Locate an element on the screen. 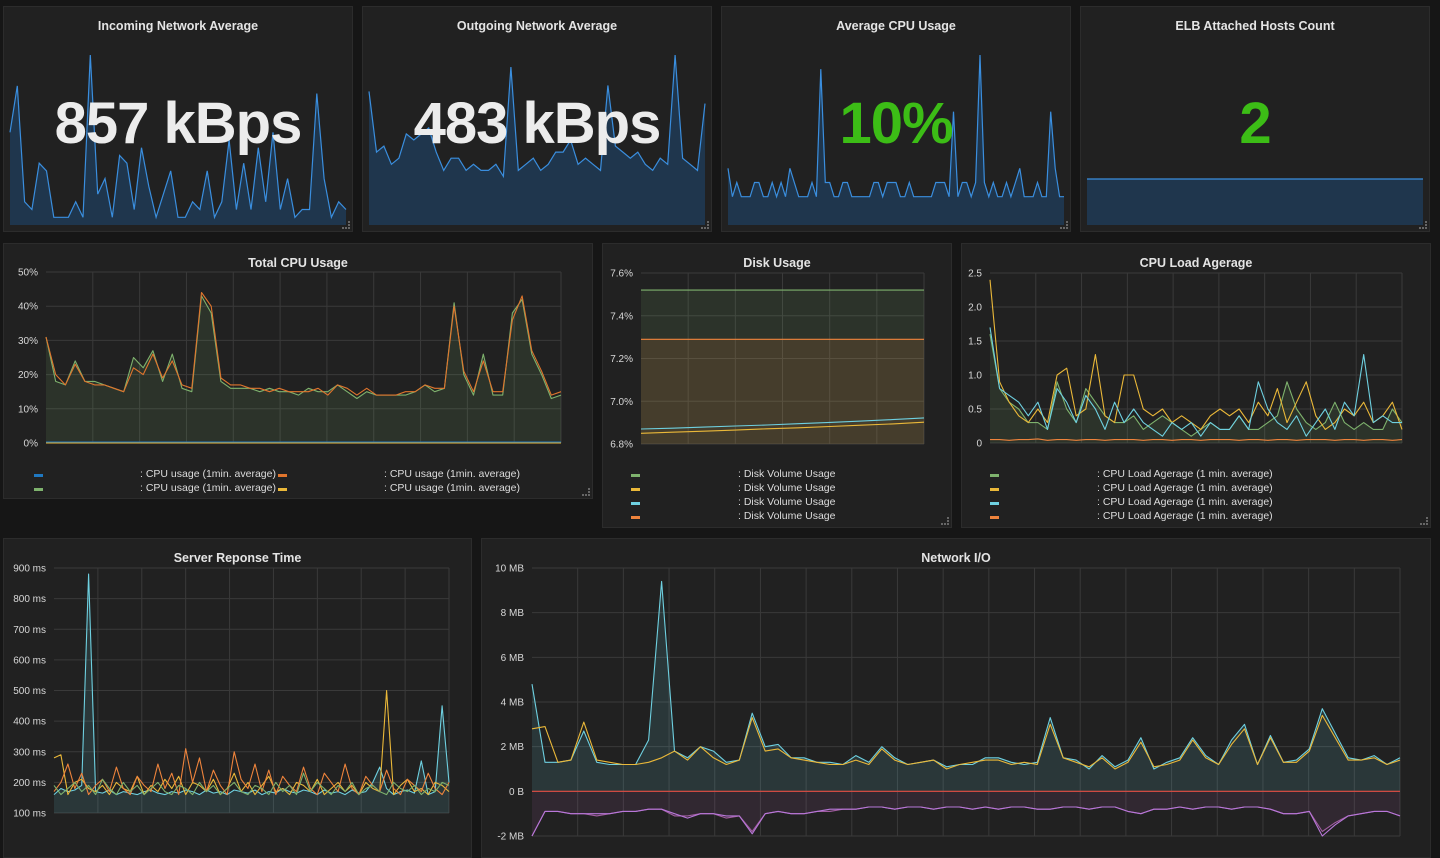  total-cpu-chart: 0% 10% 20% 30% 40% 50% is located at coordinates (290, 359).